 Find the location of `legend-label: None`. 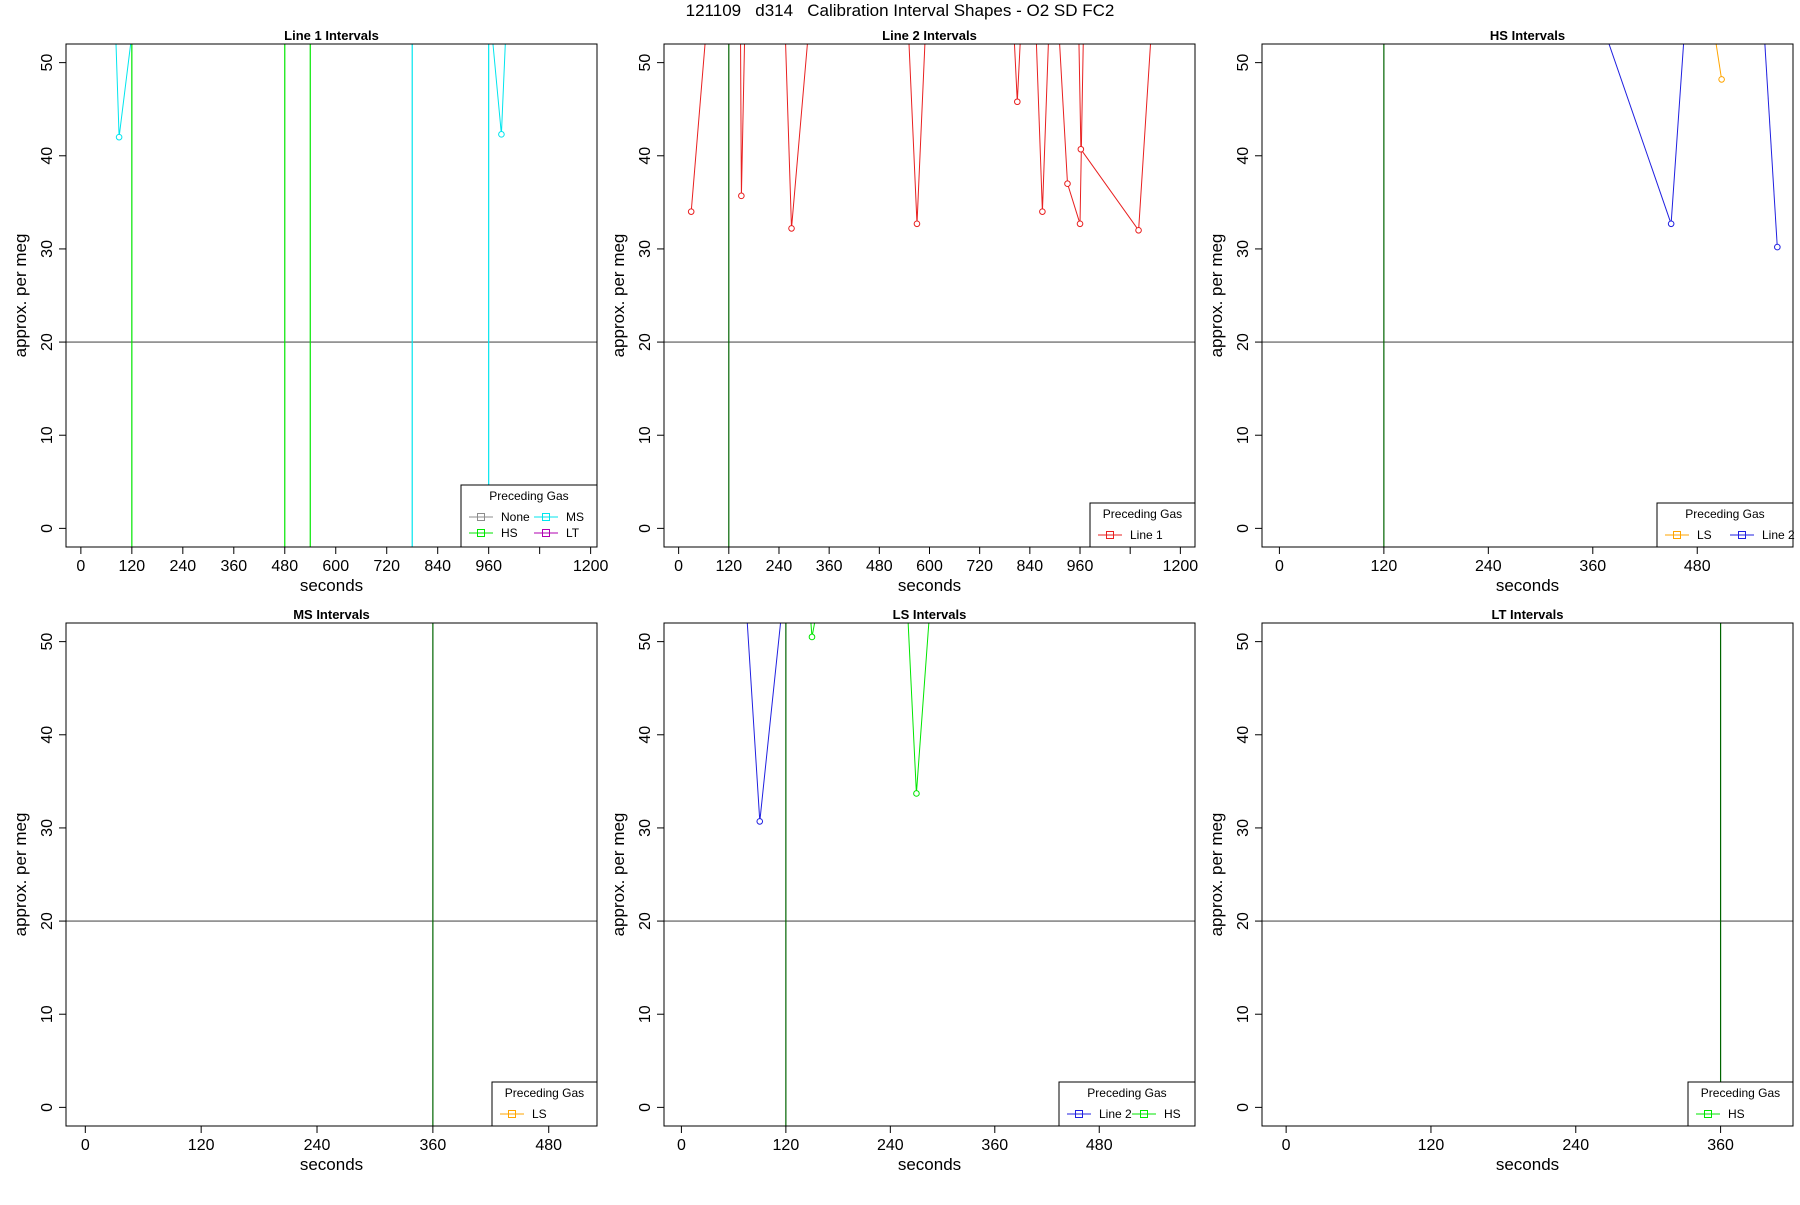

legend-label: None is located at coordinates (515, 517).